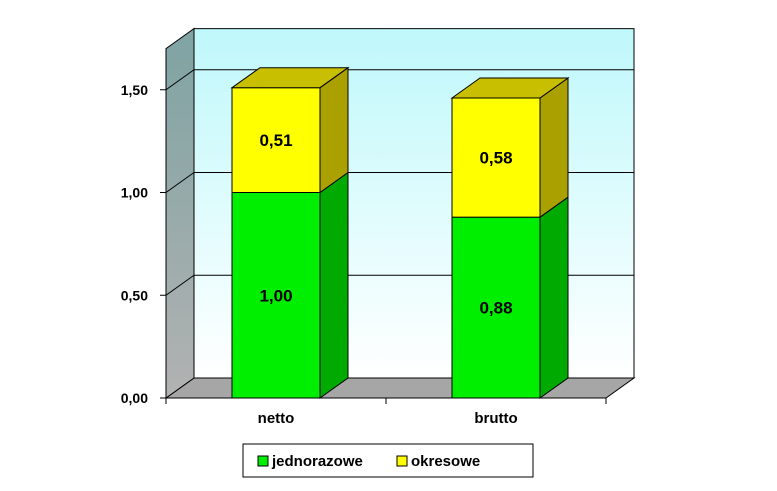  What do you see at coordinates (445, 461) in the screenshot?
I see `legend-label-okresowe: okresowe` at bounding box center [445, 461].